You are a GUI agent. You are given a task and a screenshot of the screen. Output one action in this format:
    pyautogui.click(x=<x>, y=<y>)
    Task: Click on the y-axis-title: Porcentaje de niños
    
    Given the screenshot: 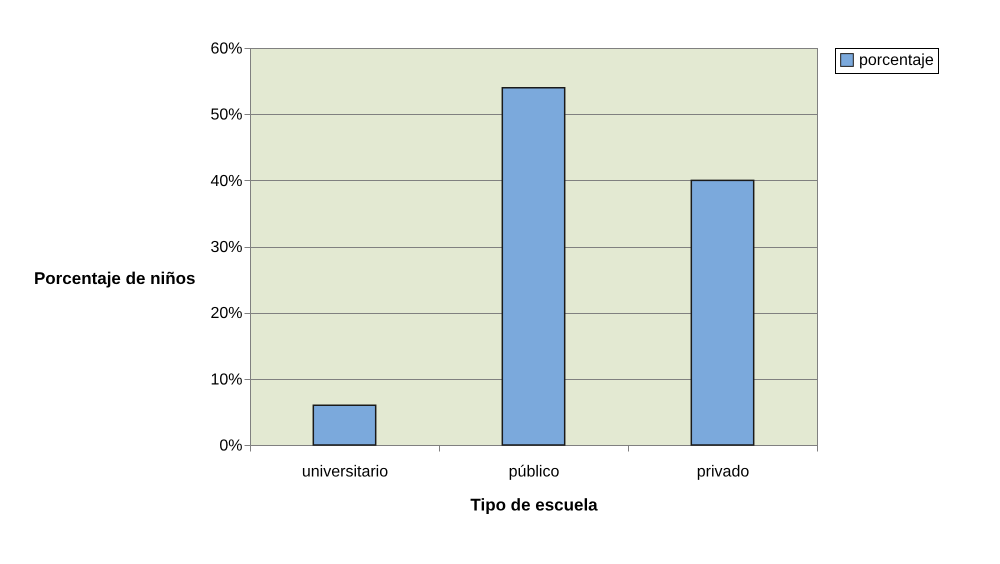 What is the action you would take?
    pyautogui.click(x=115, y=278)
    